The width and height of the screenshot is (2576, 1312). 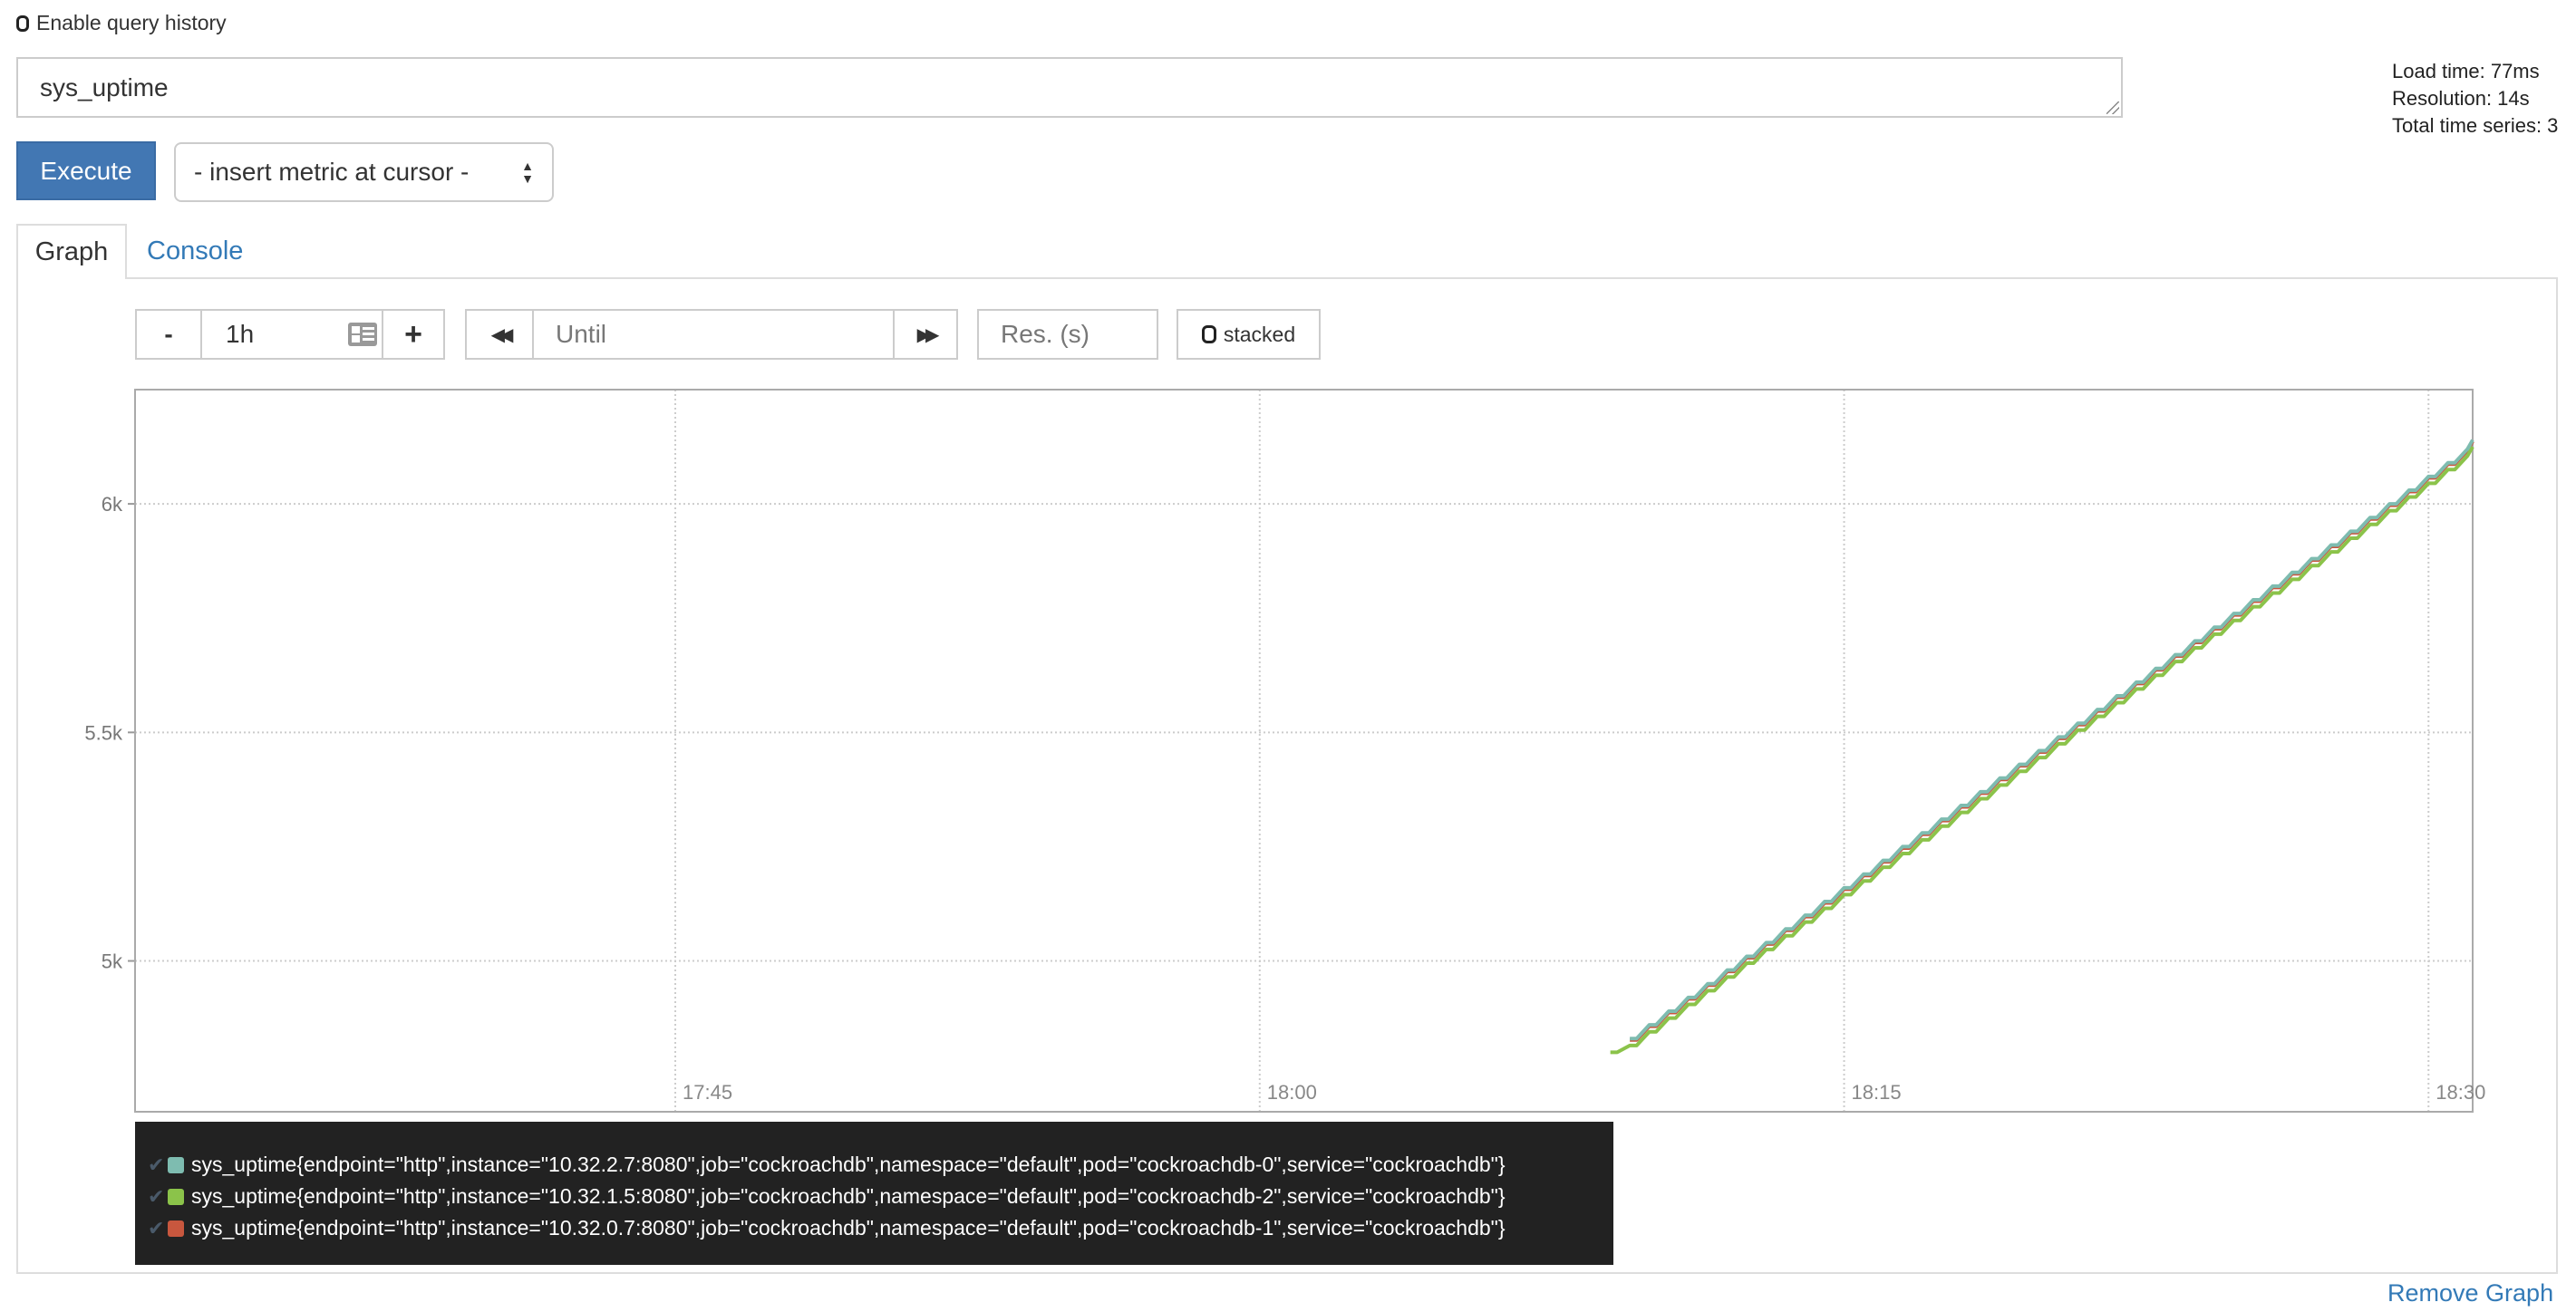 What do you see at coordinates (86, 171) in the screenshot?
I see `execute-button: Execute` at bounding box center [86, 171].